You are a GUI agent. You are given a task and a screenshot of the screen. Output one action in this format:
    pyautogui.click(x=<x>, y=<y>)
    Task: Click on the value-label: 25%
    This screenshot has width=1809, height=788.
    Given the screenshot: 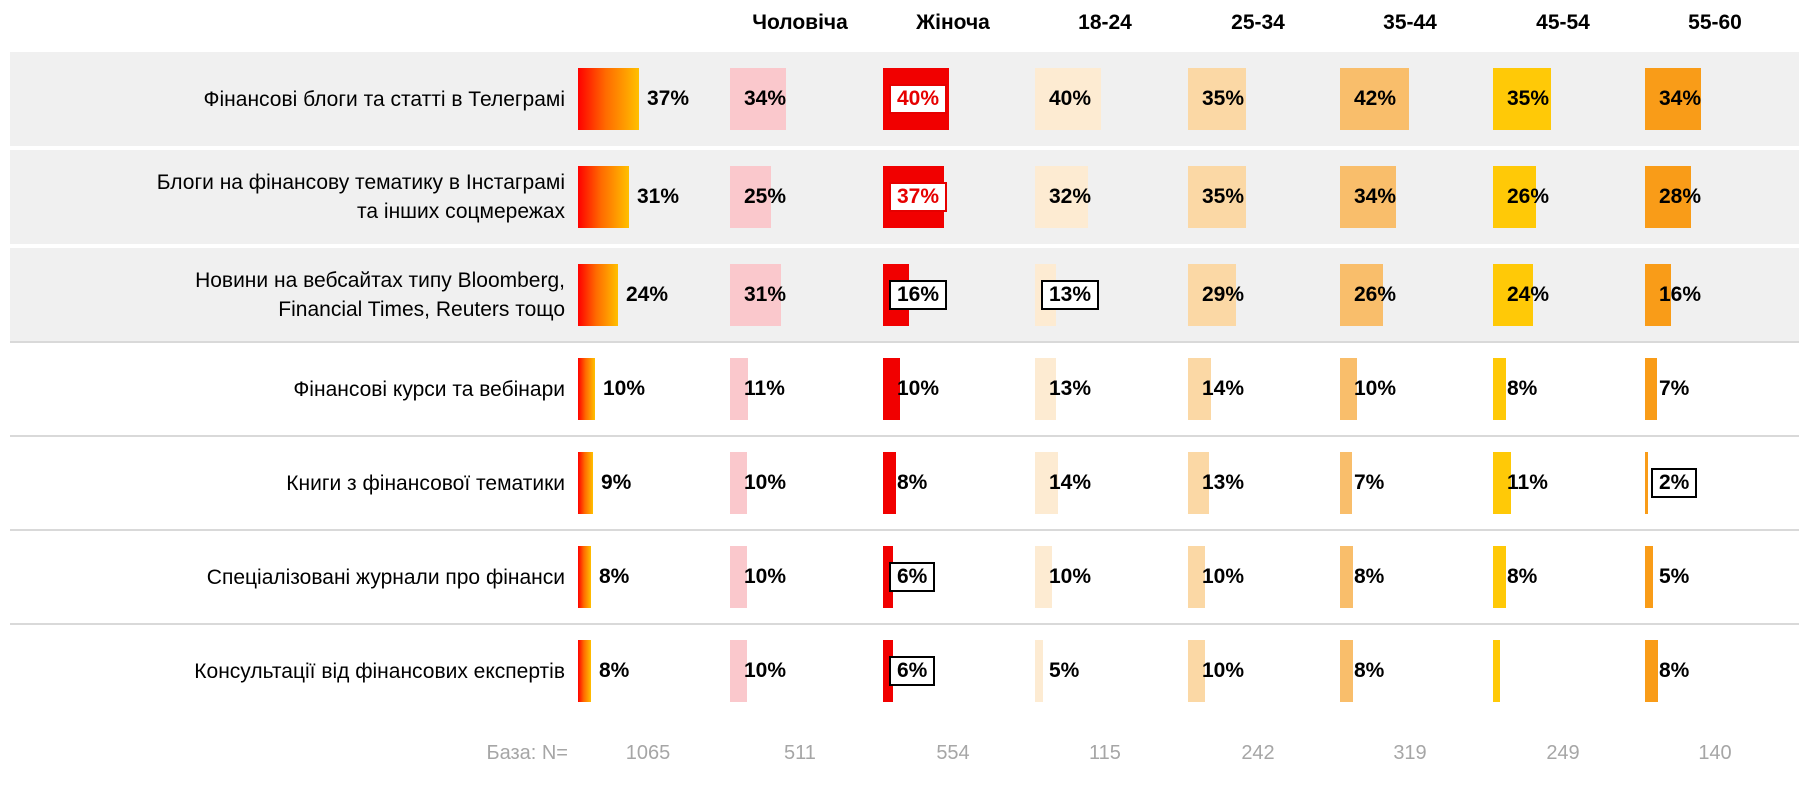 What is the action you would take?
    pyautogui.click(x=765, y=196)
    